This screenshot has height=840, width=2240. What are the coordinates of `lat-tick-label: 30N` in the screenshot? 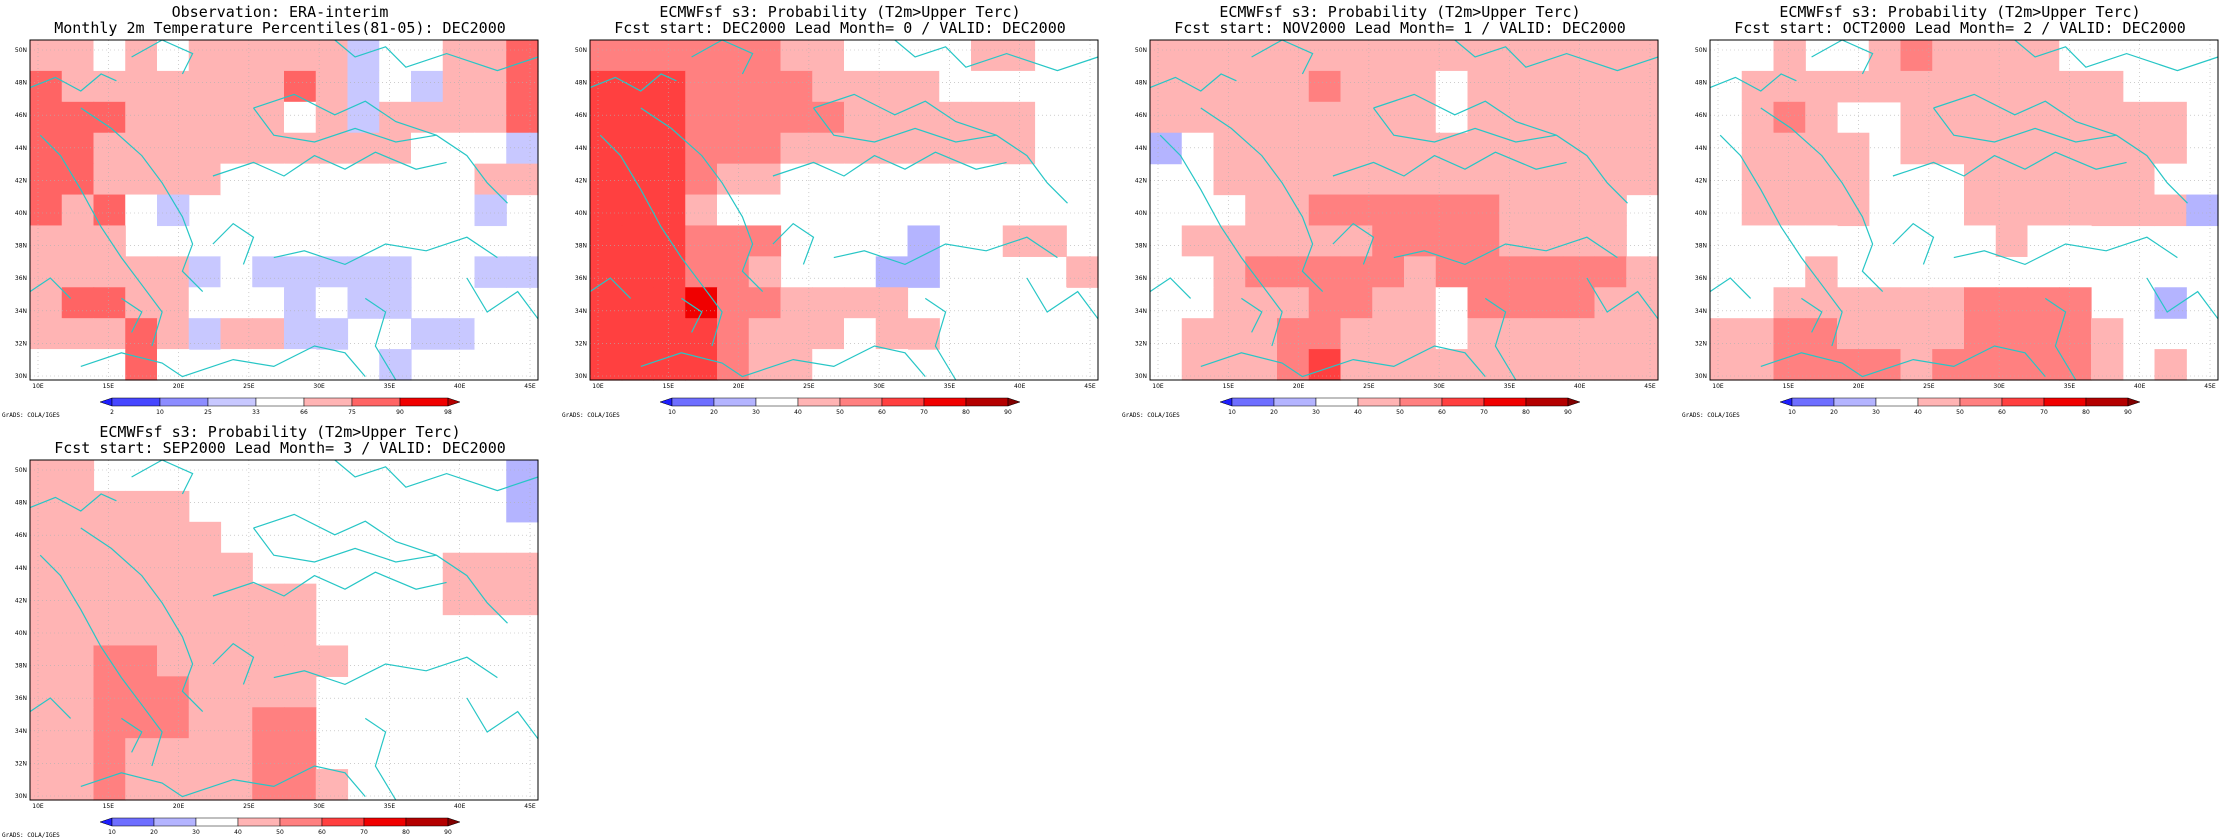 It's located at (21, 376).